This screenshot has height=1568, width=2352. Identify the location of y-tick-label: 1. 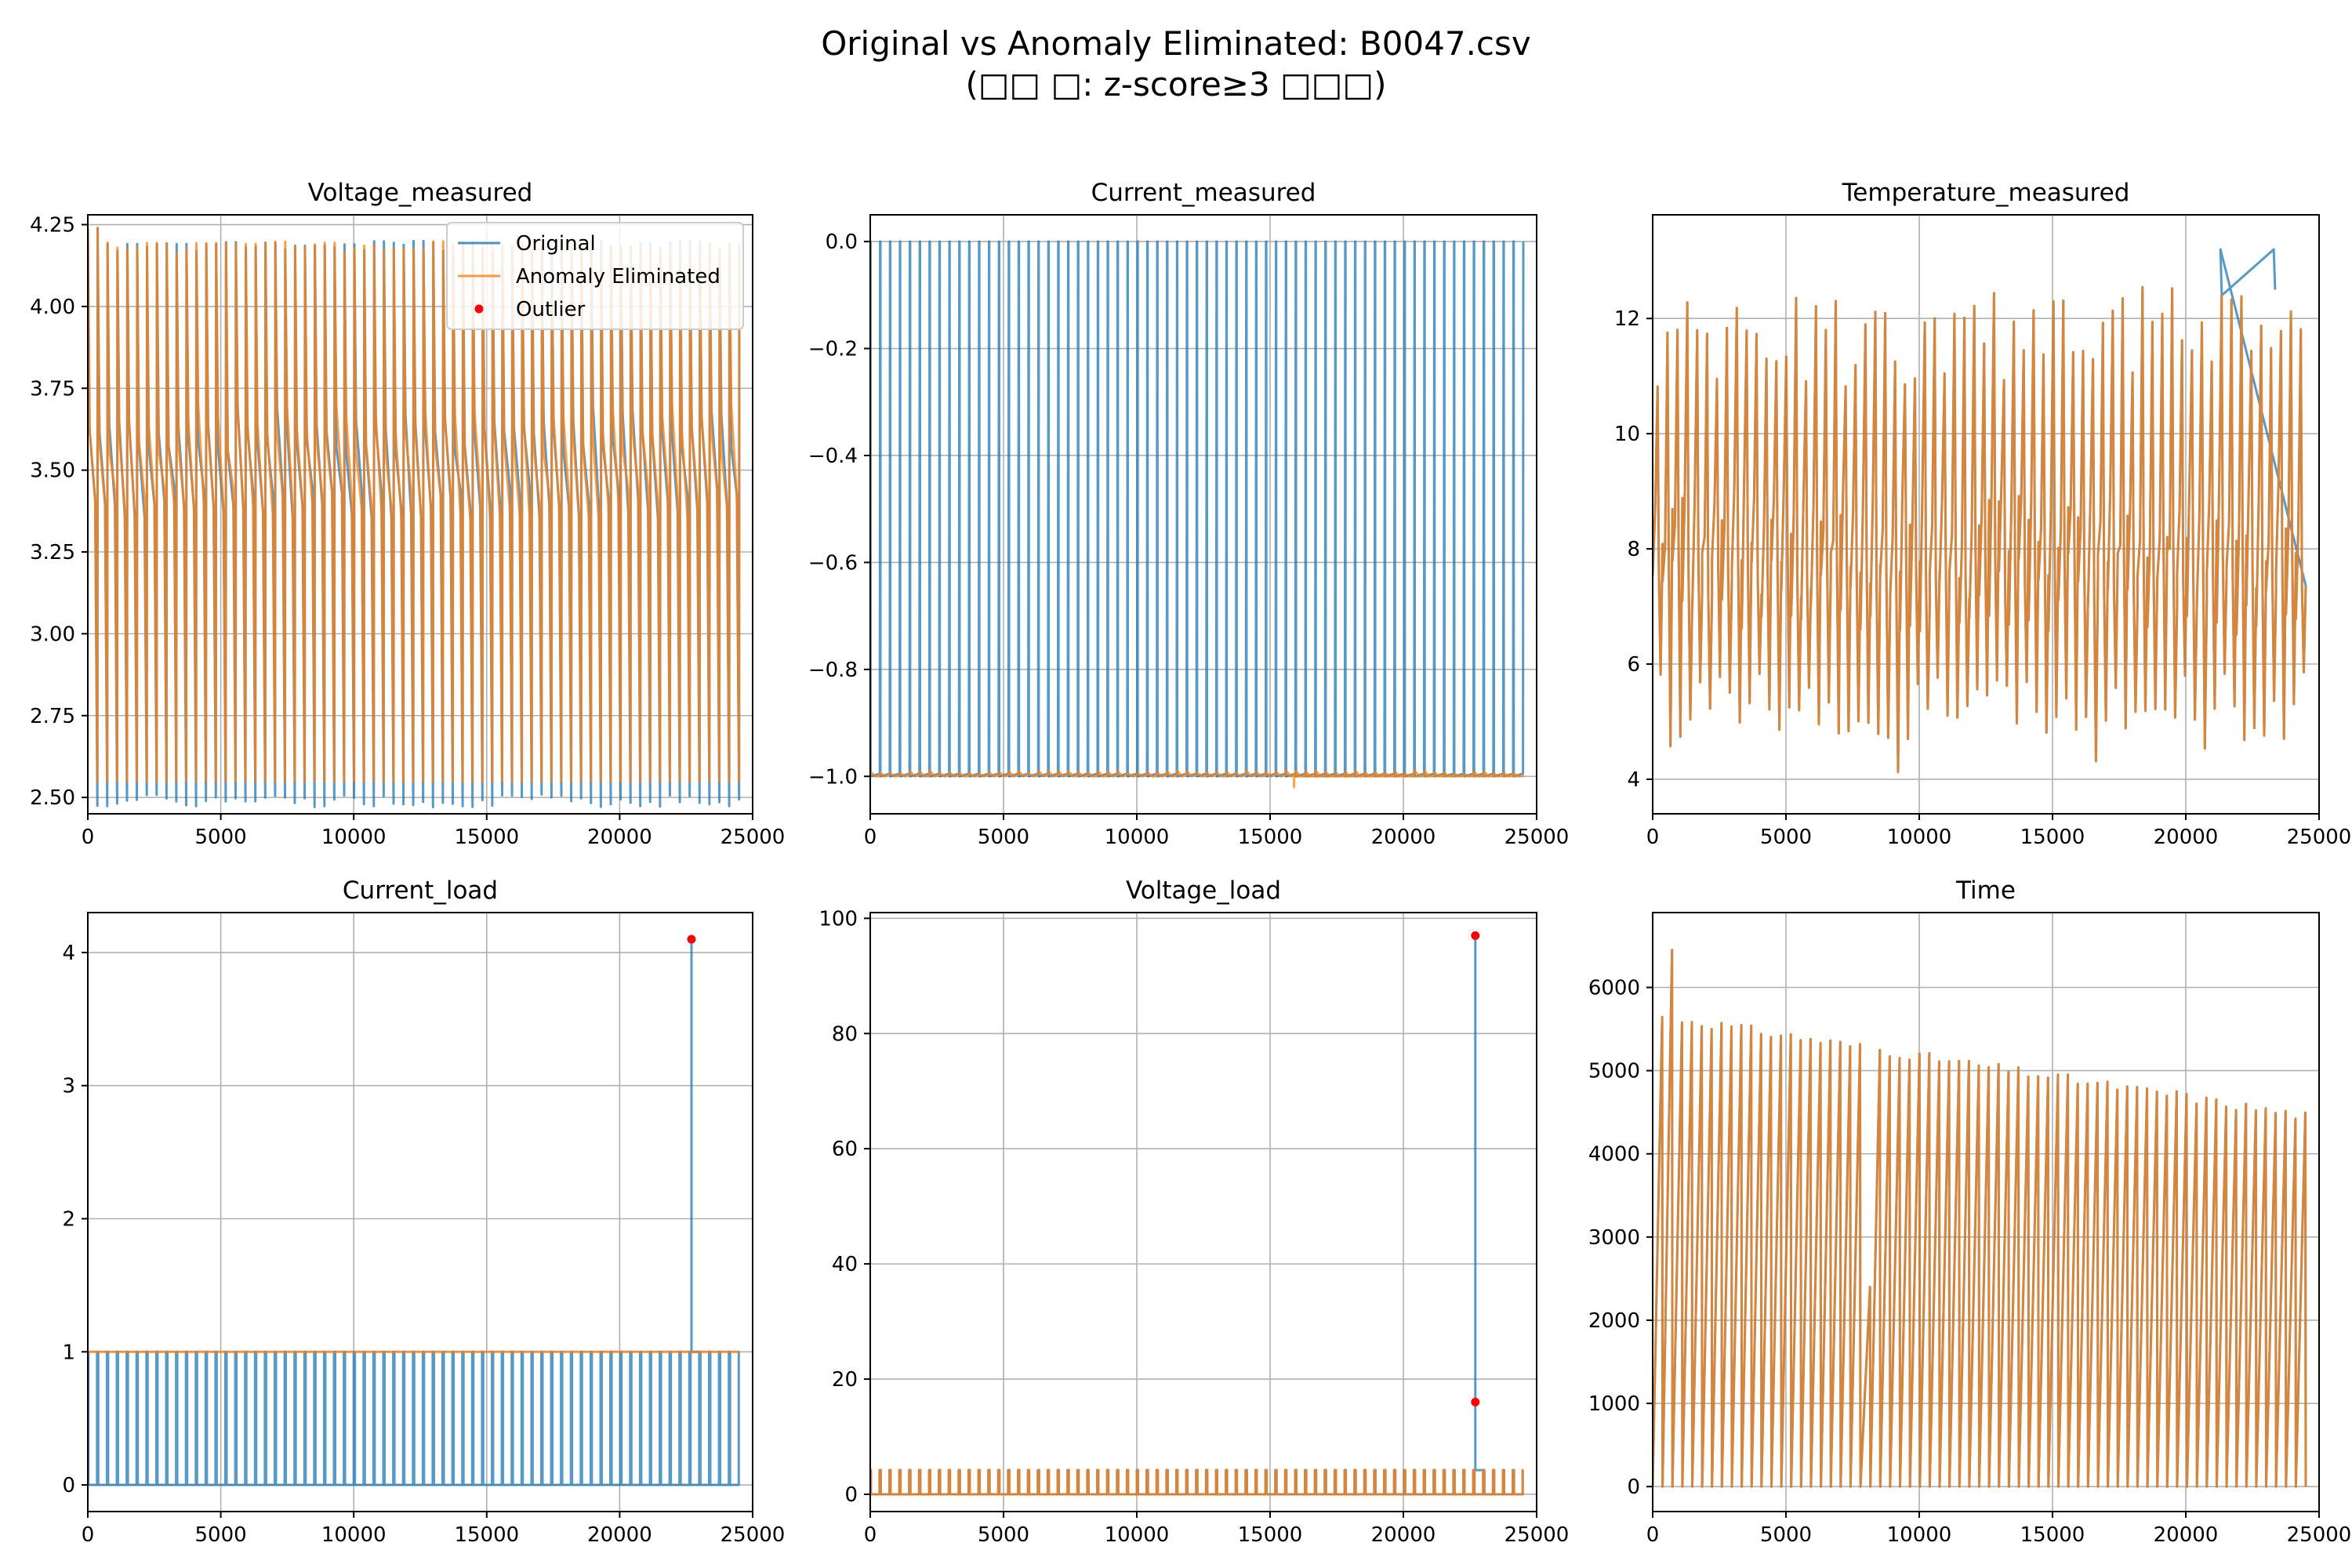
(68, 1352).